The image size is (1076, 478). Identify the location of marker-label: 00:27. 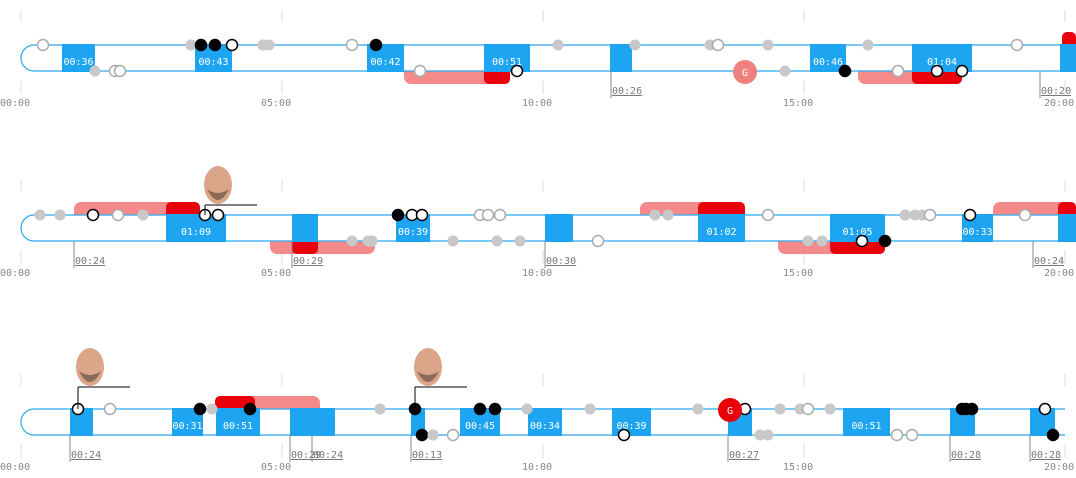
(744, 455).